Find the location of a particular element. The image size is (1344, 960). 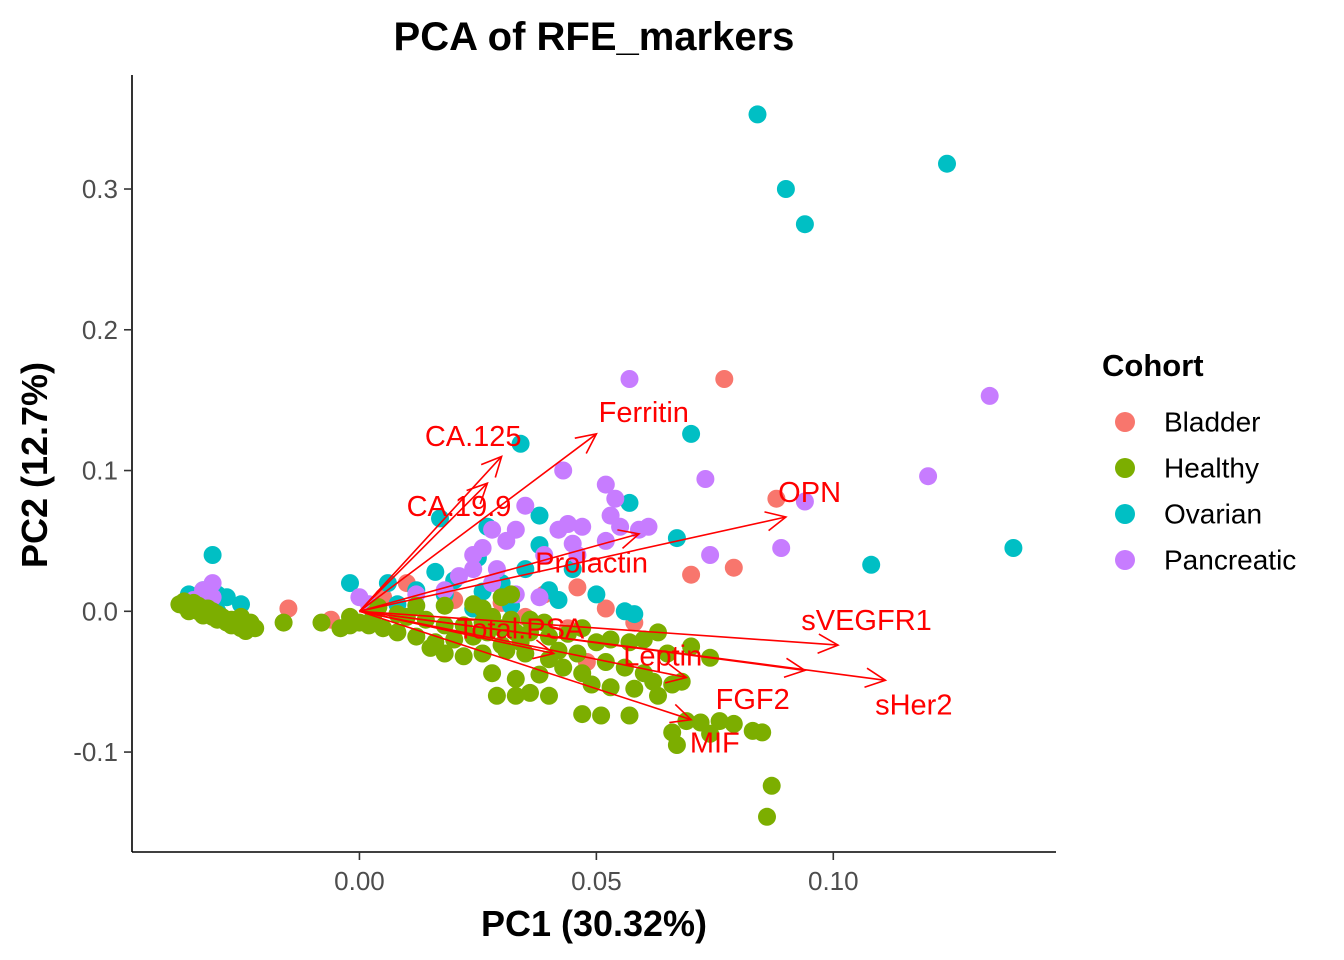

loading-arrow-svegfr1: sVEGFR1 is located at coordinates (645, 629).